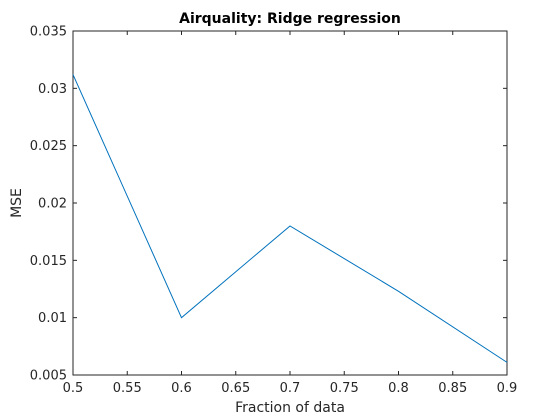 Image resolution: width=560 pixels, height=420 pixels. I want to click on y-tick-label: 0.025, so click(48, 146).